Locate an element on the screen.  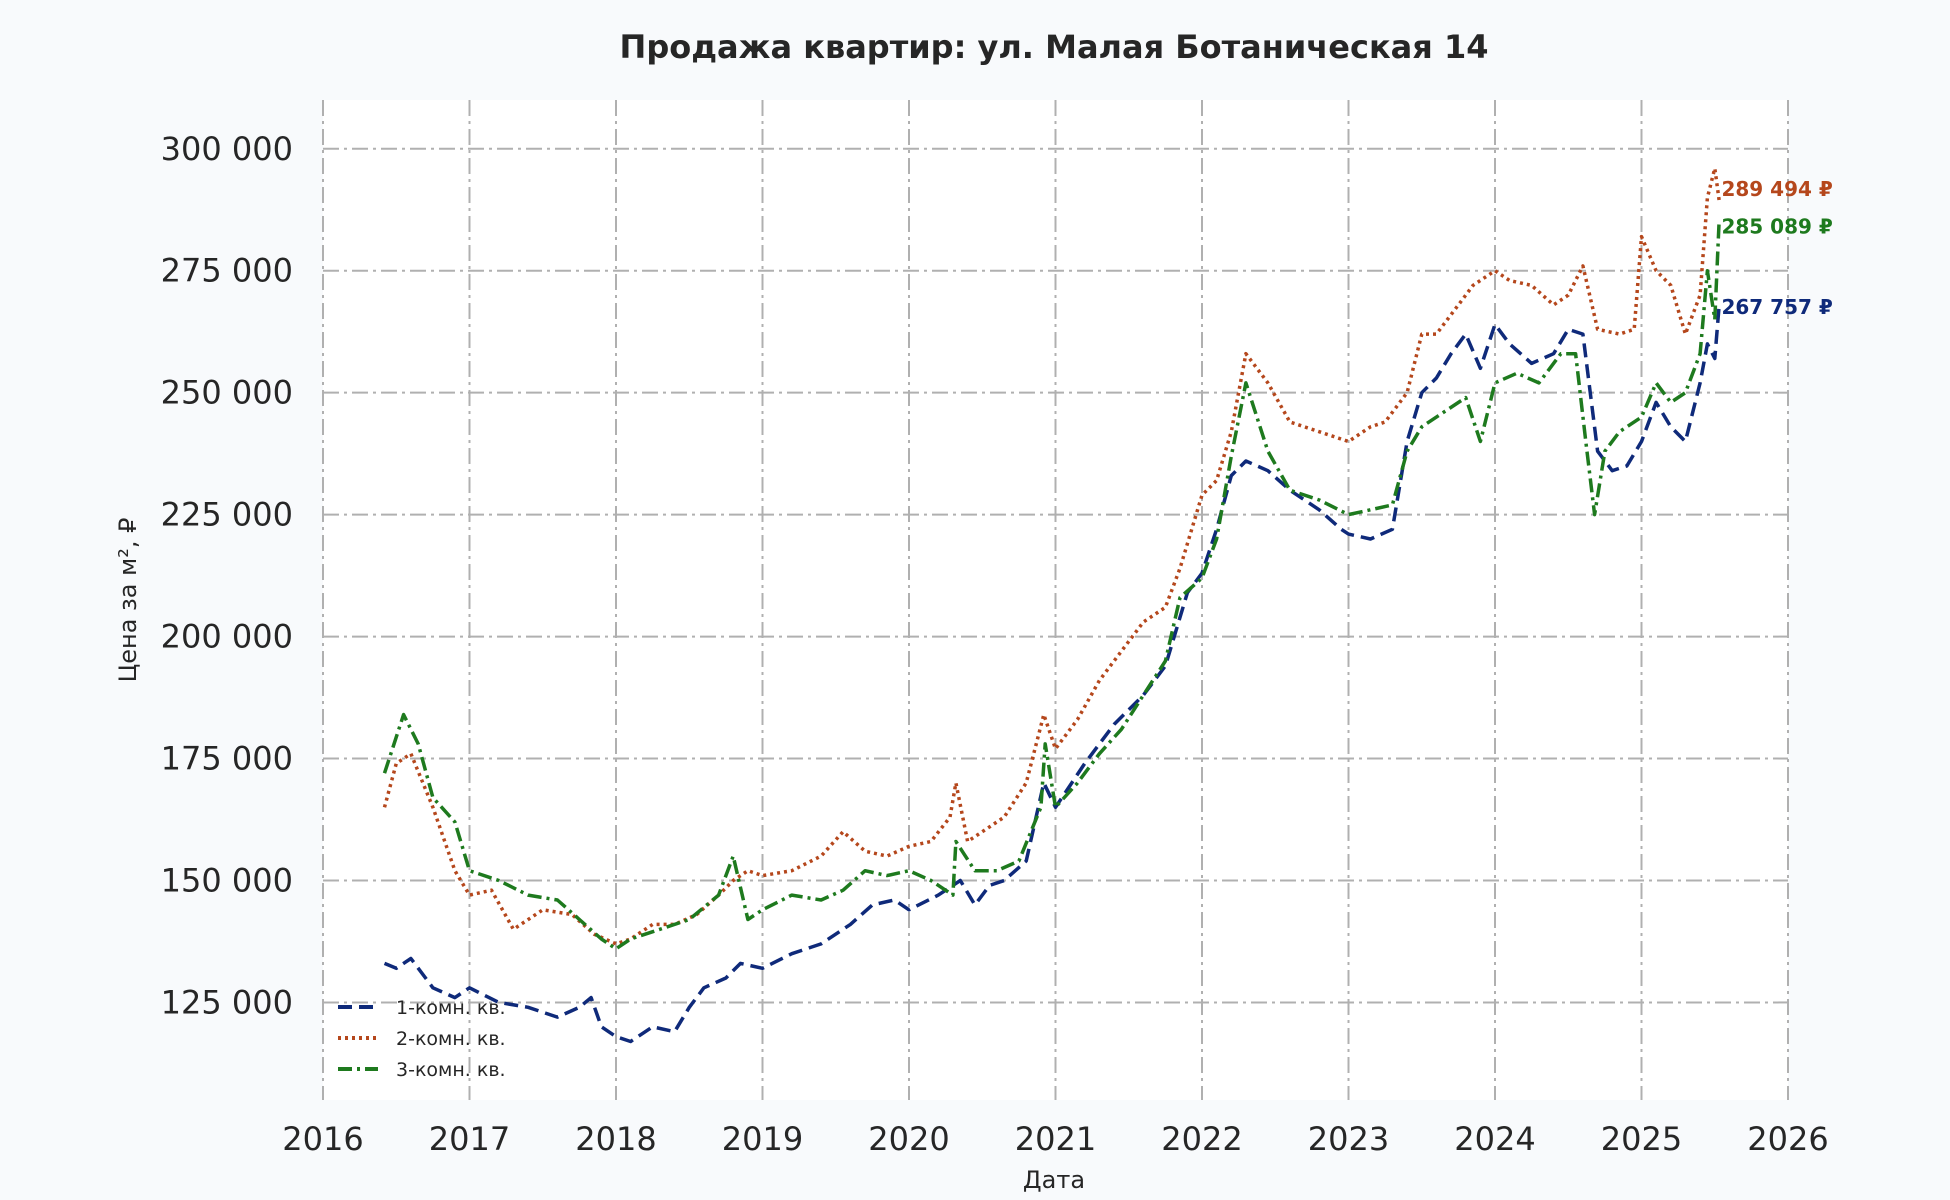
x-tick-2022: 2022 is located at coordinates (1201, 1139).